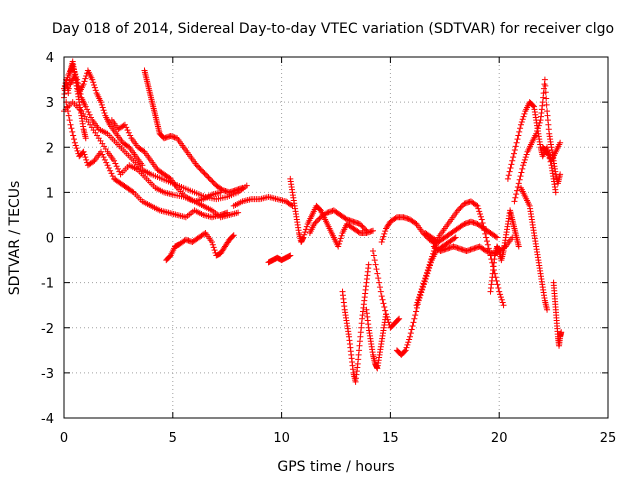 Image resolution: width=640 pixels, height=480 pixels. I want to click on y-tick-label: 2, so click(50, 148).